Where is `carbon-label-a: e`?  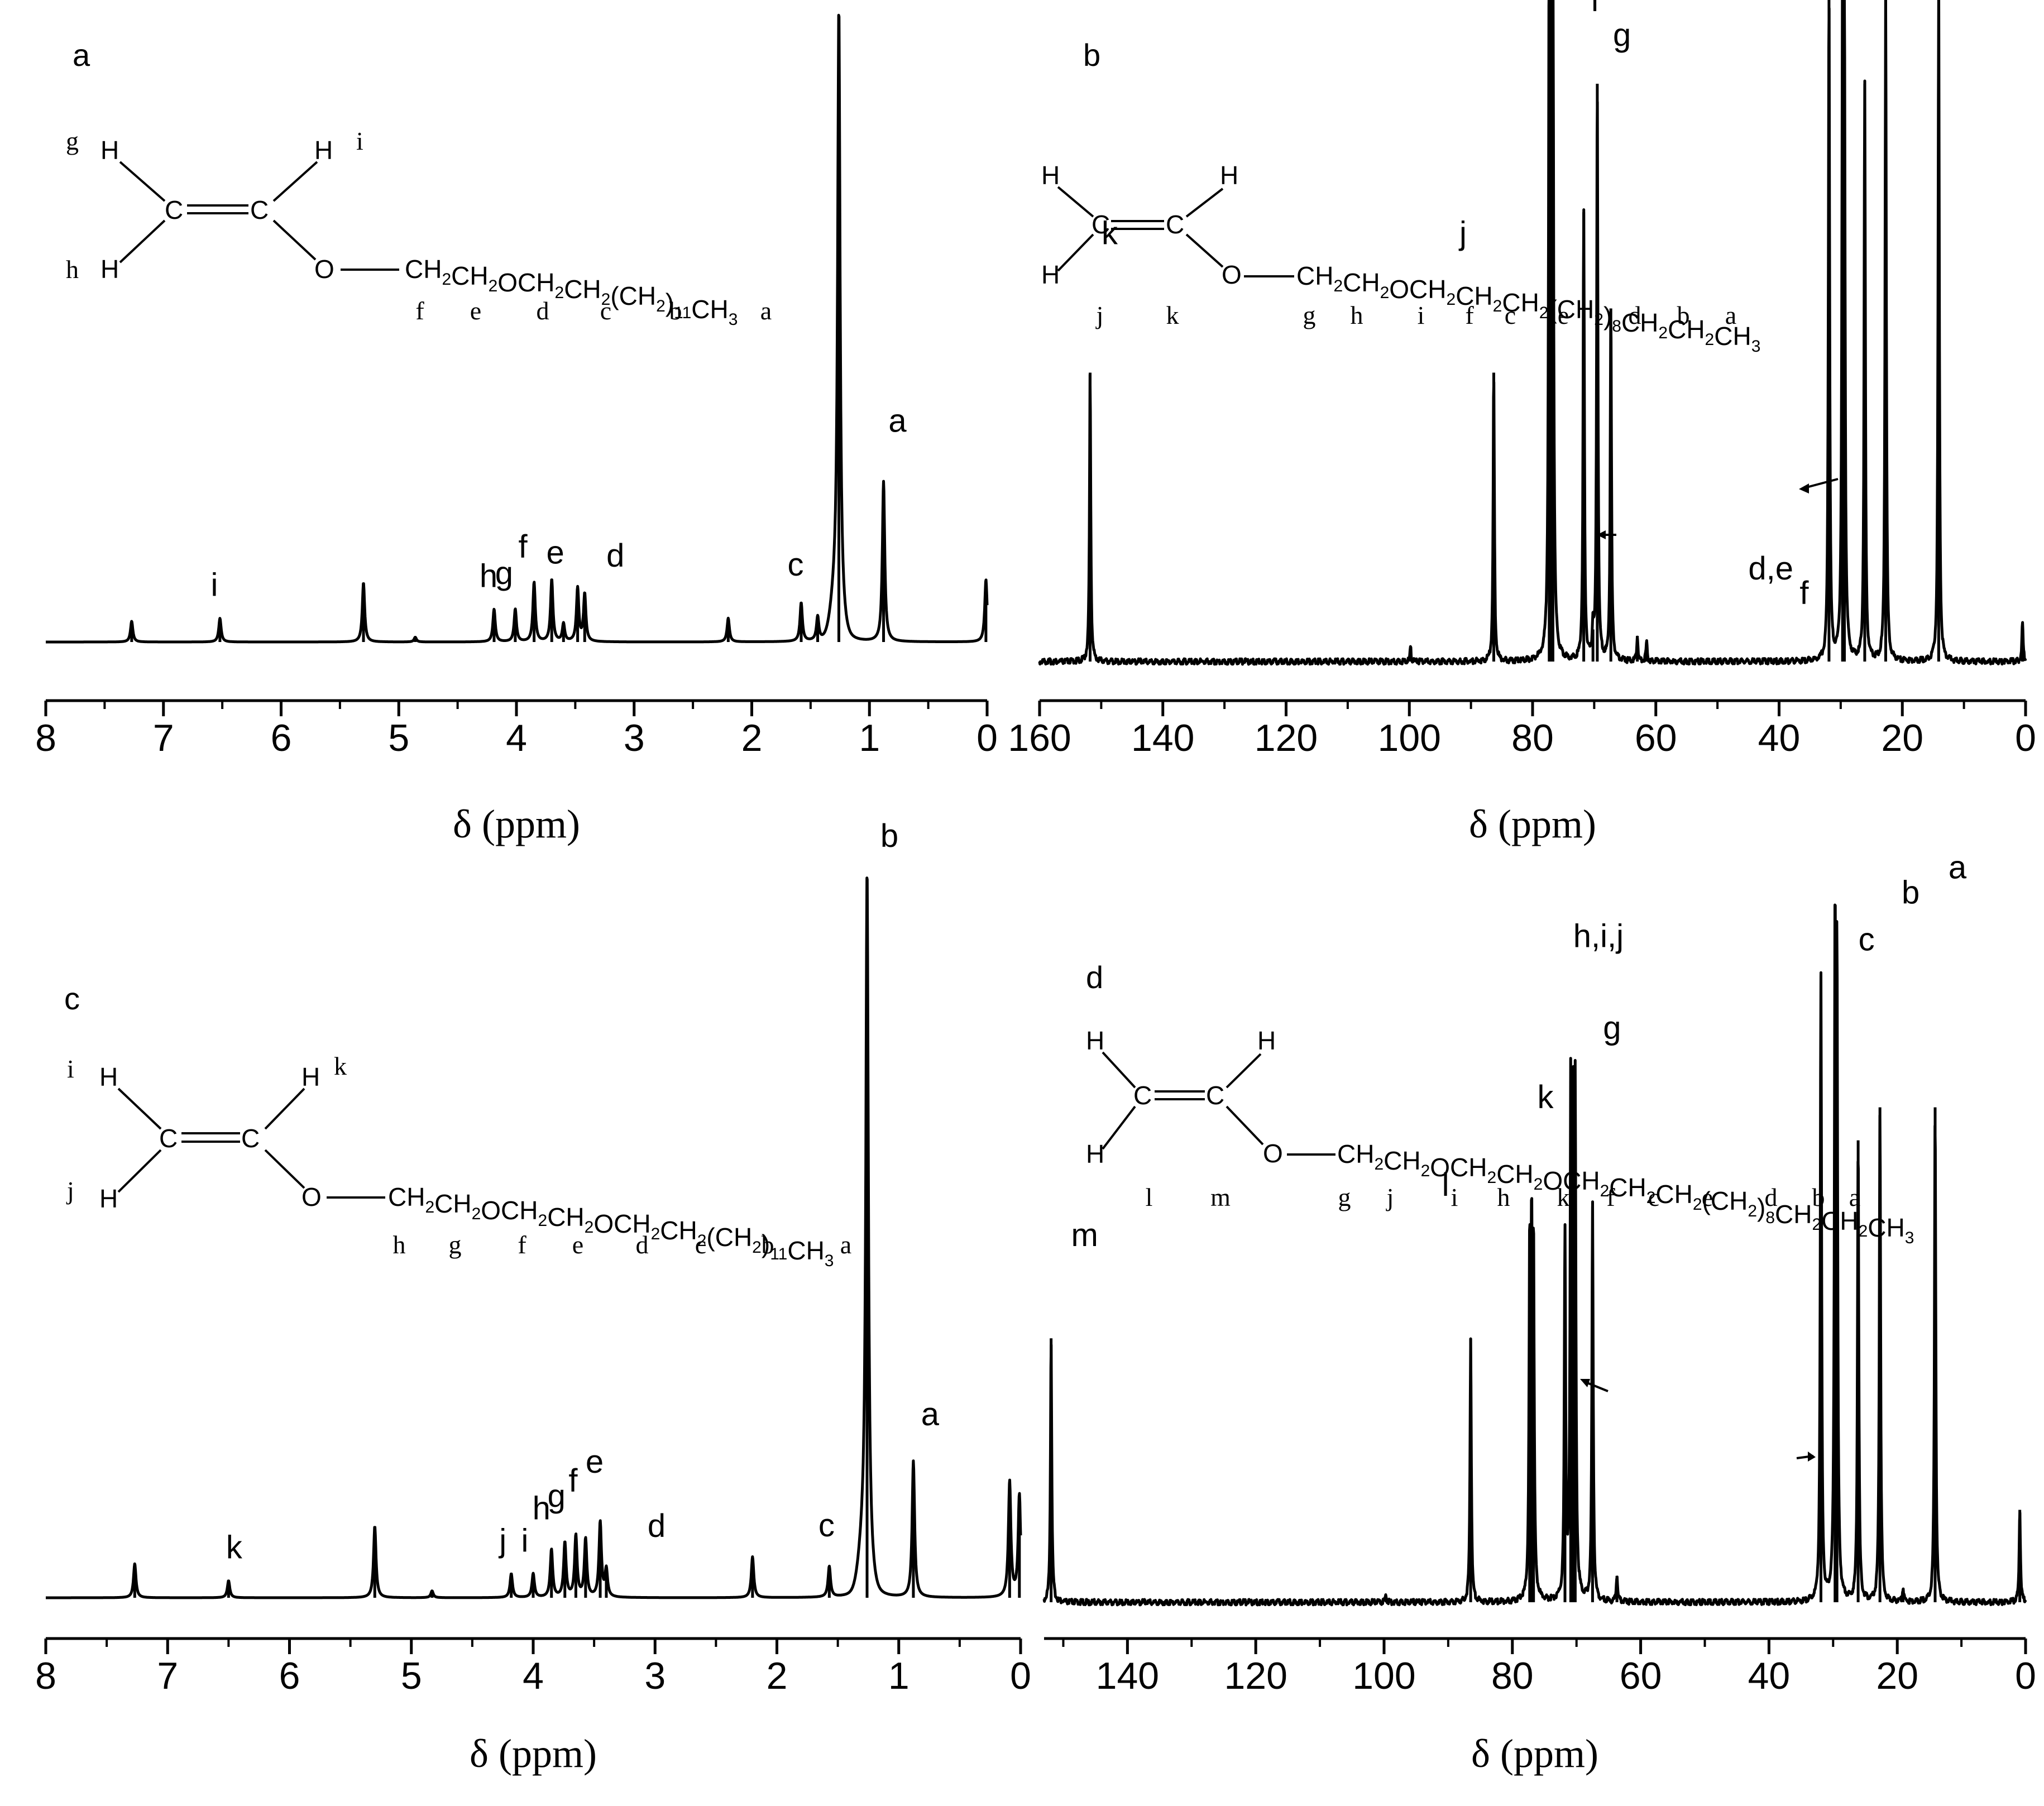 carbon-label-a: e is located at coordinates (475, 310).